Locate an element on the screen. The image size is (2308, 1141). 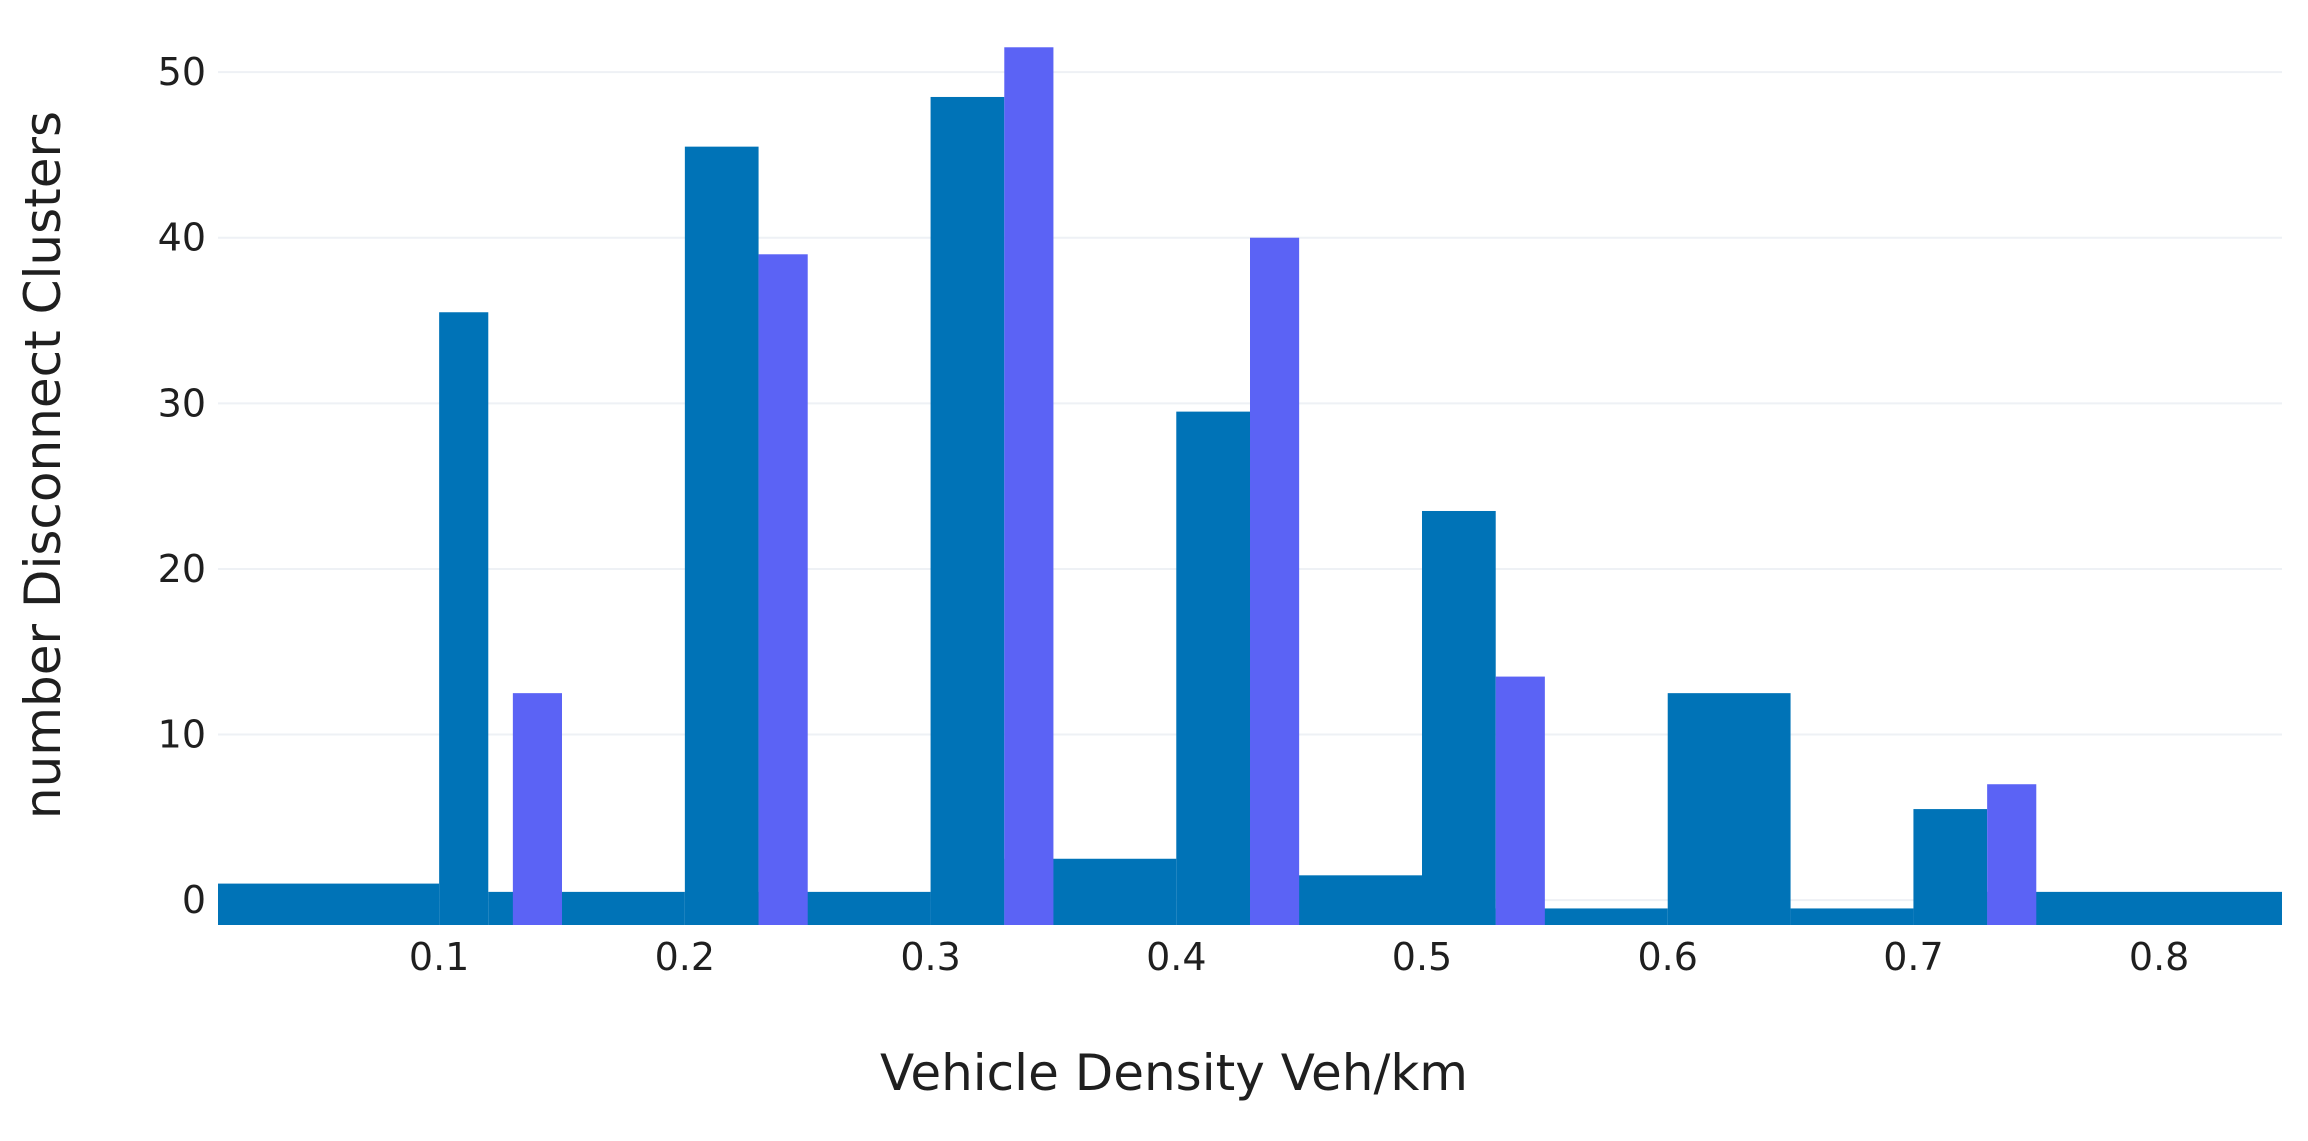
y-tick-label: 30 is located at coordinates (182, 403).